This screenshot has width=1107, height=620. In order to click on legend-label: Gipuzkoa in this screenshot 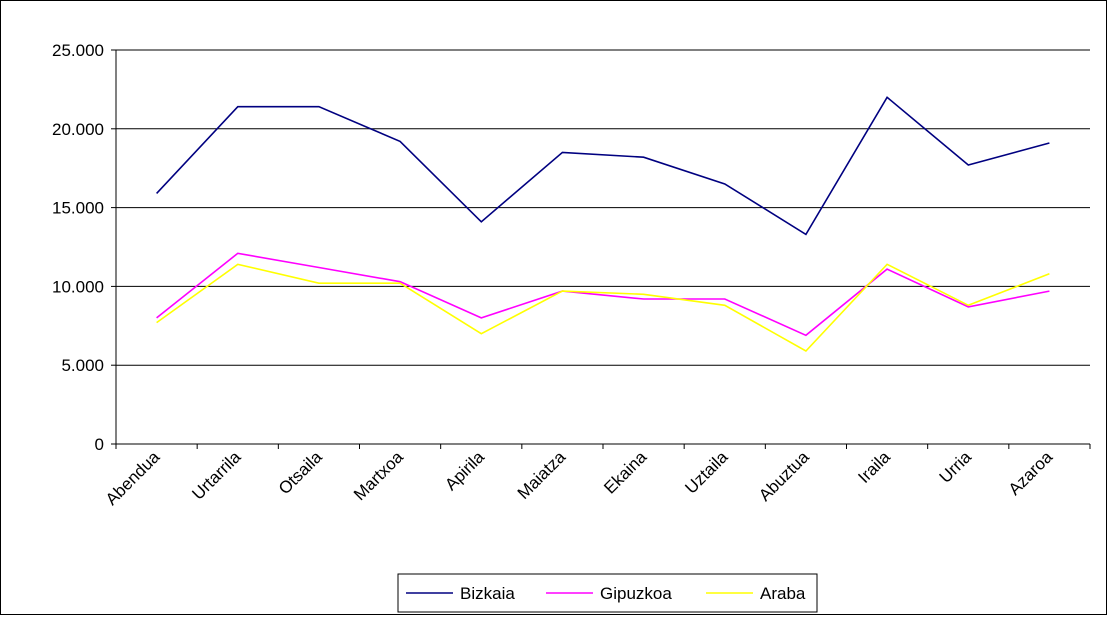, I will do `click(636, 593)`.